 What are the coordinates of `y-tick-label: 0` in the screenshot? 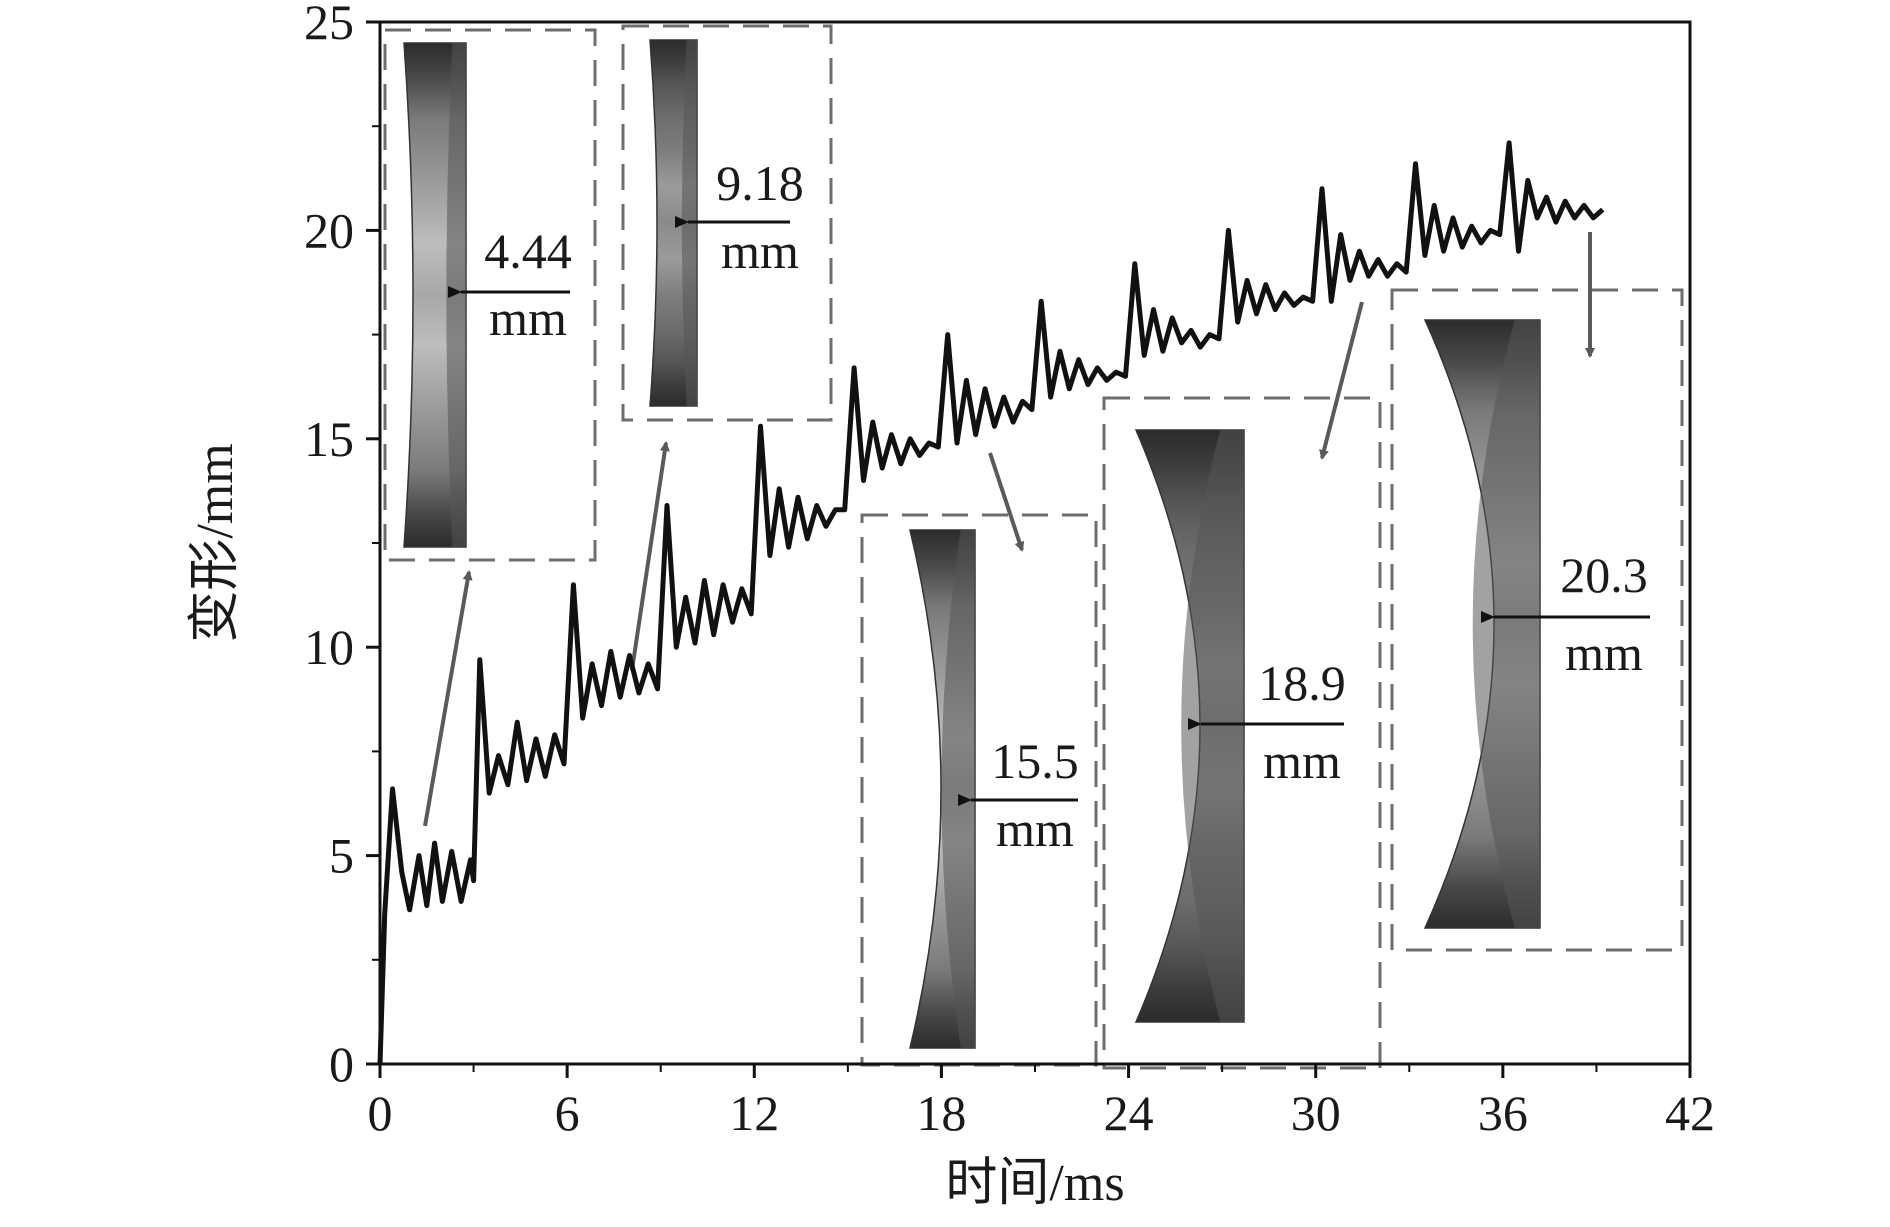 It's located at (341, 1064).